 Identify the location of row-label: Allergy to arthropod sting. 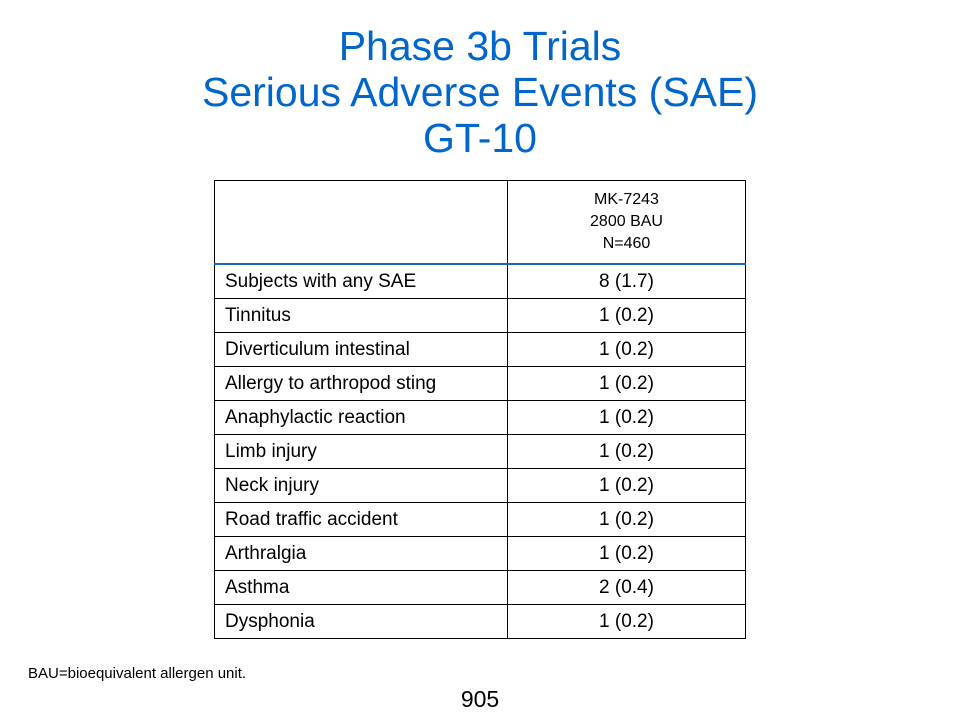
(361, 383).